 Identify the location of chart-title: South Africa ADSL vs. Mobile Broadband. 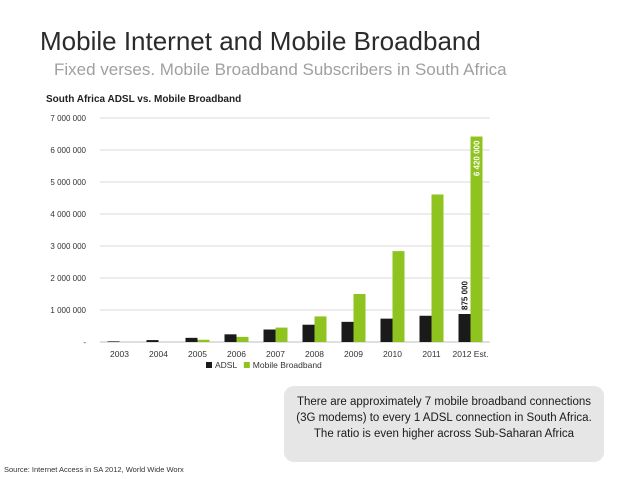
(144, 99).